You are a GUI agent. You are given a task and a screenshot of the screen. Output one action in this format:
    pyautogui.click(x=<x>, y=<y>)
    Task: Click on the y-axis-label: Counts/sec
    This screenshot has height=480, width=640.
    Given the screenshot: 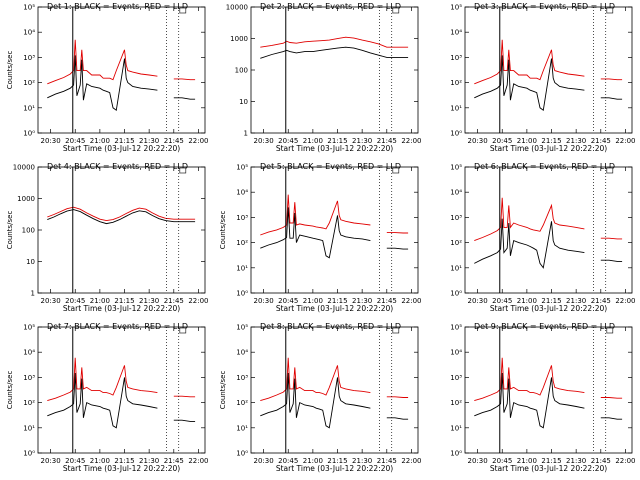 What is the action you would take?
    pyautogui.click(x=223, y=390)
    